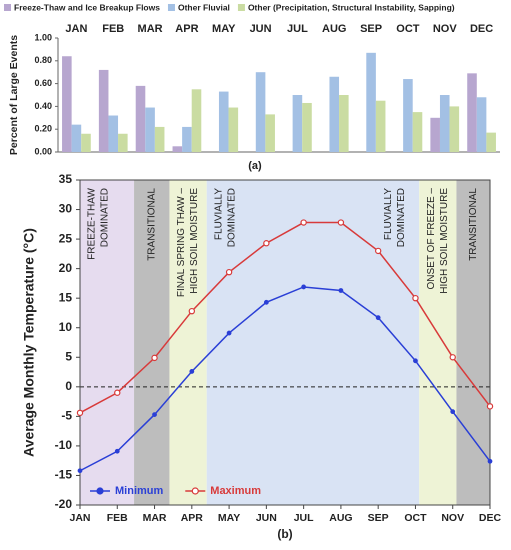 The image size is (511, 550). What do you see at coordinates (66, 238) in the screenshot?
I see `y-tick-label: 25` at bounding box center [66, 238].